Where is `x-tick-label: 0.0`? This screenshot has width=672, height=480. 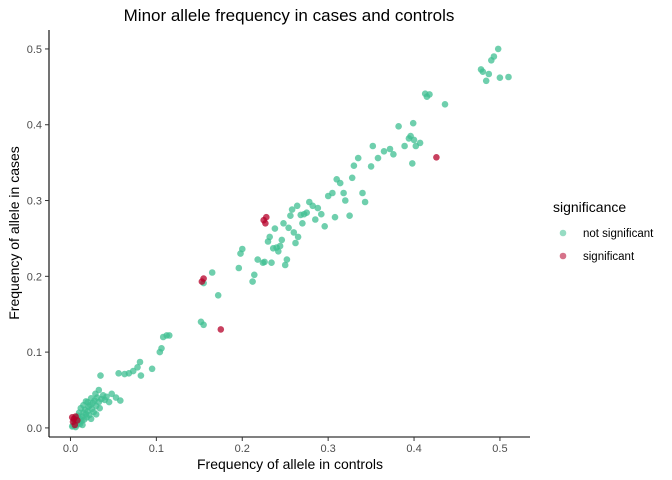
x-tick-label: 0.0 is located at coordinates (70, 449).